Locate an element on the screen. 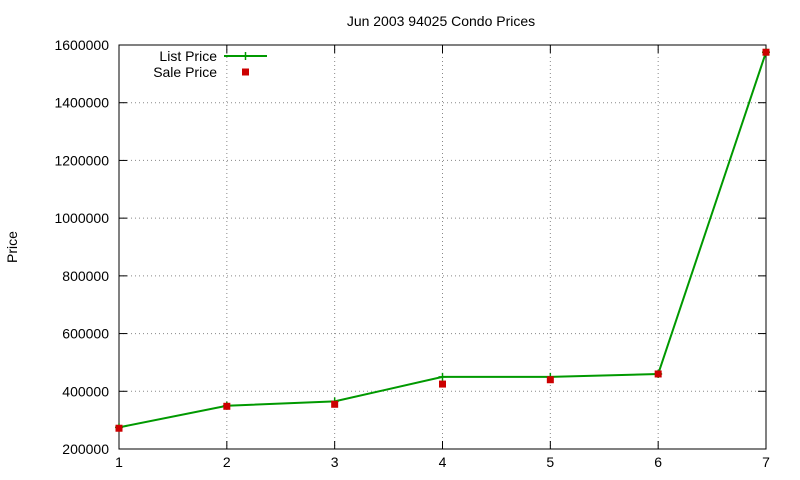  chart-title: Jun 2003 94025 Condo Prices is located at coordinates (441, 21).